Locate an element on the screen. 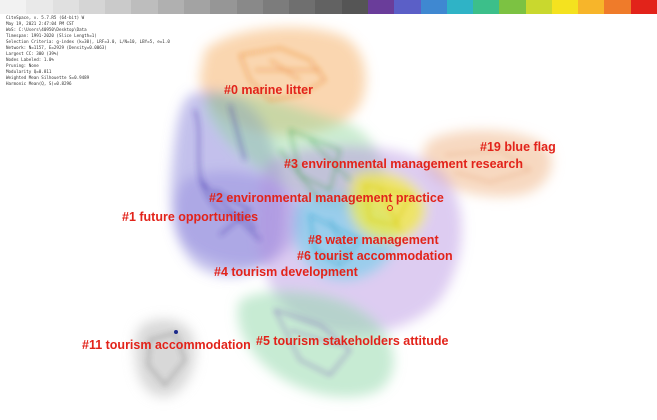  timeline-color-bar is located at coordinates (328, 7).